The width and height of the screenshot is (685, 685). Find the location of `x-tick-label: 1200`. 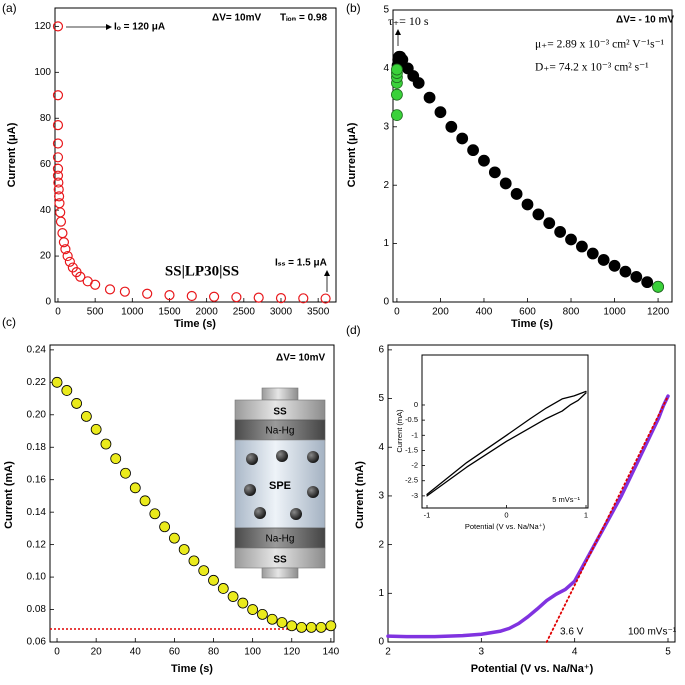

x-tick-label: 1200 is located at coordinates (658, 312).